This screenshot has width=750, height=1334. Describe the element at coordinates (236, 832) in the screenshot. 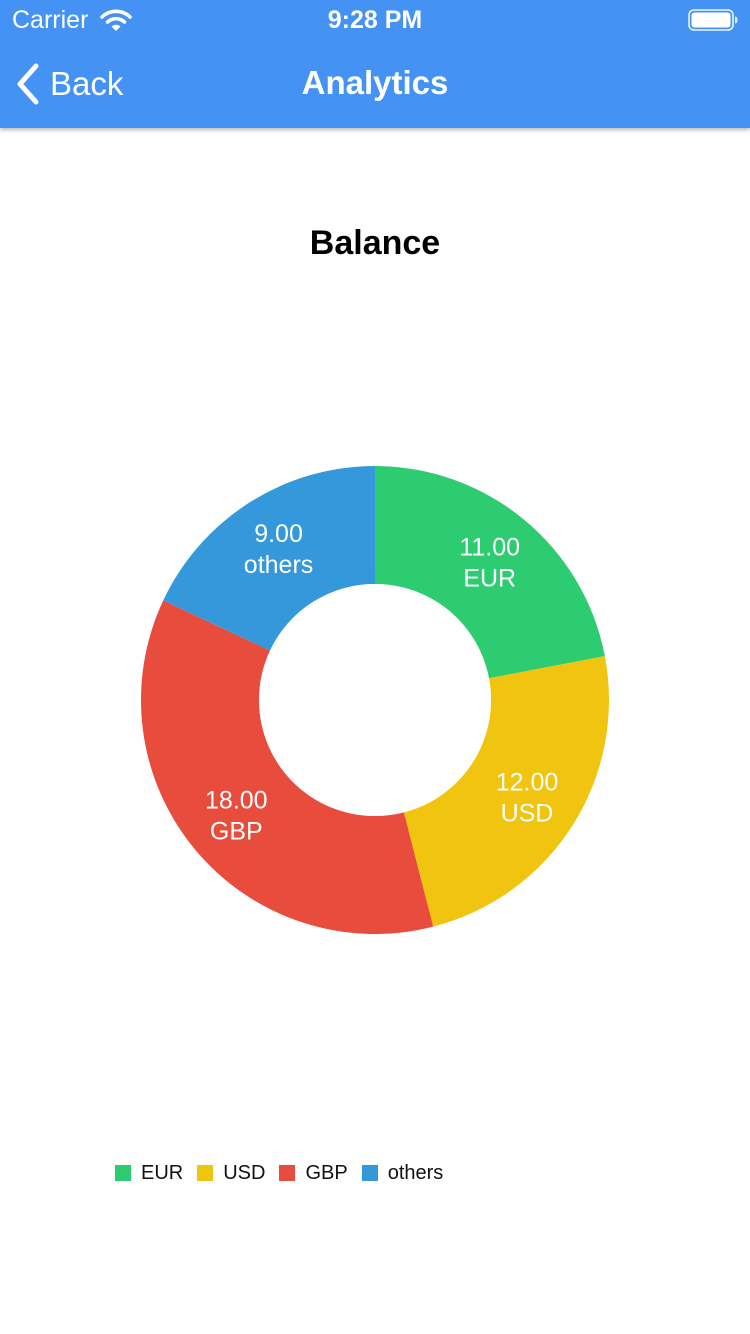

I see `slice-category-label: GBP` at that location.